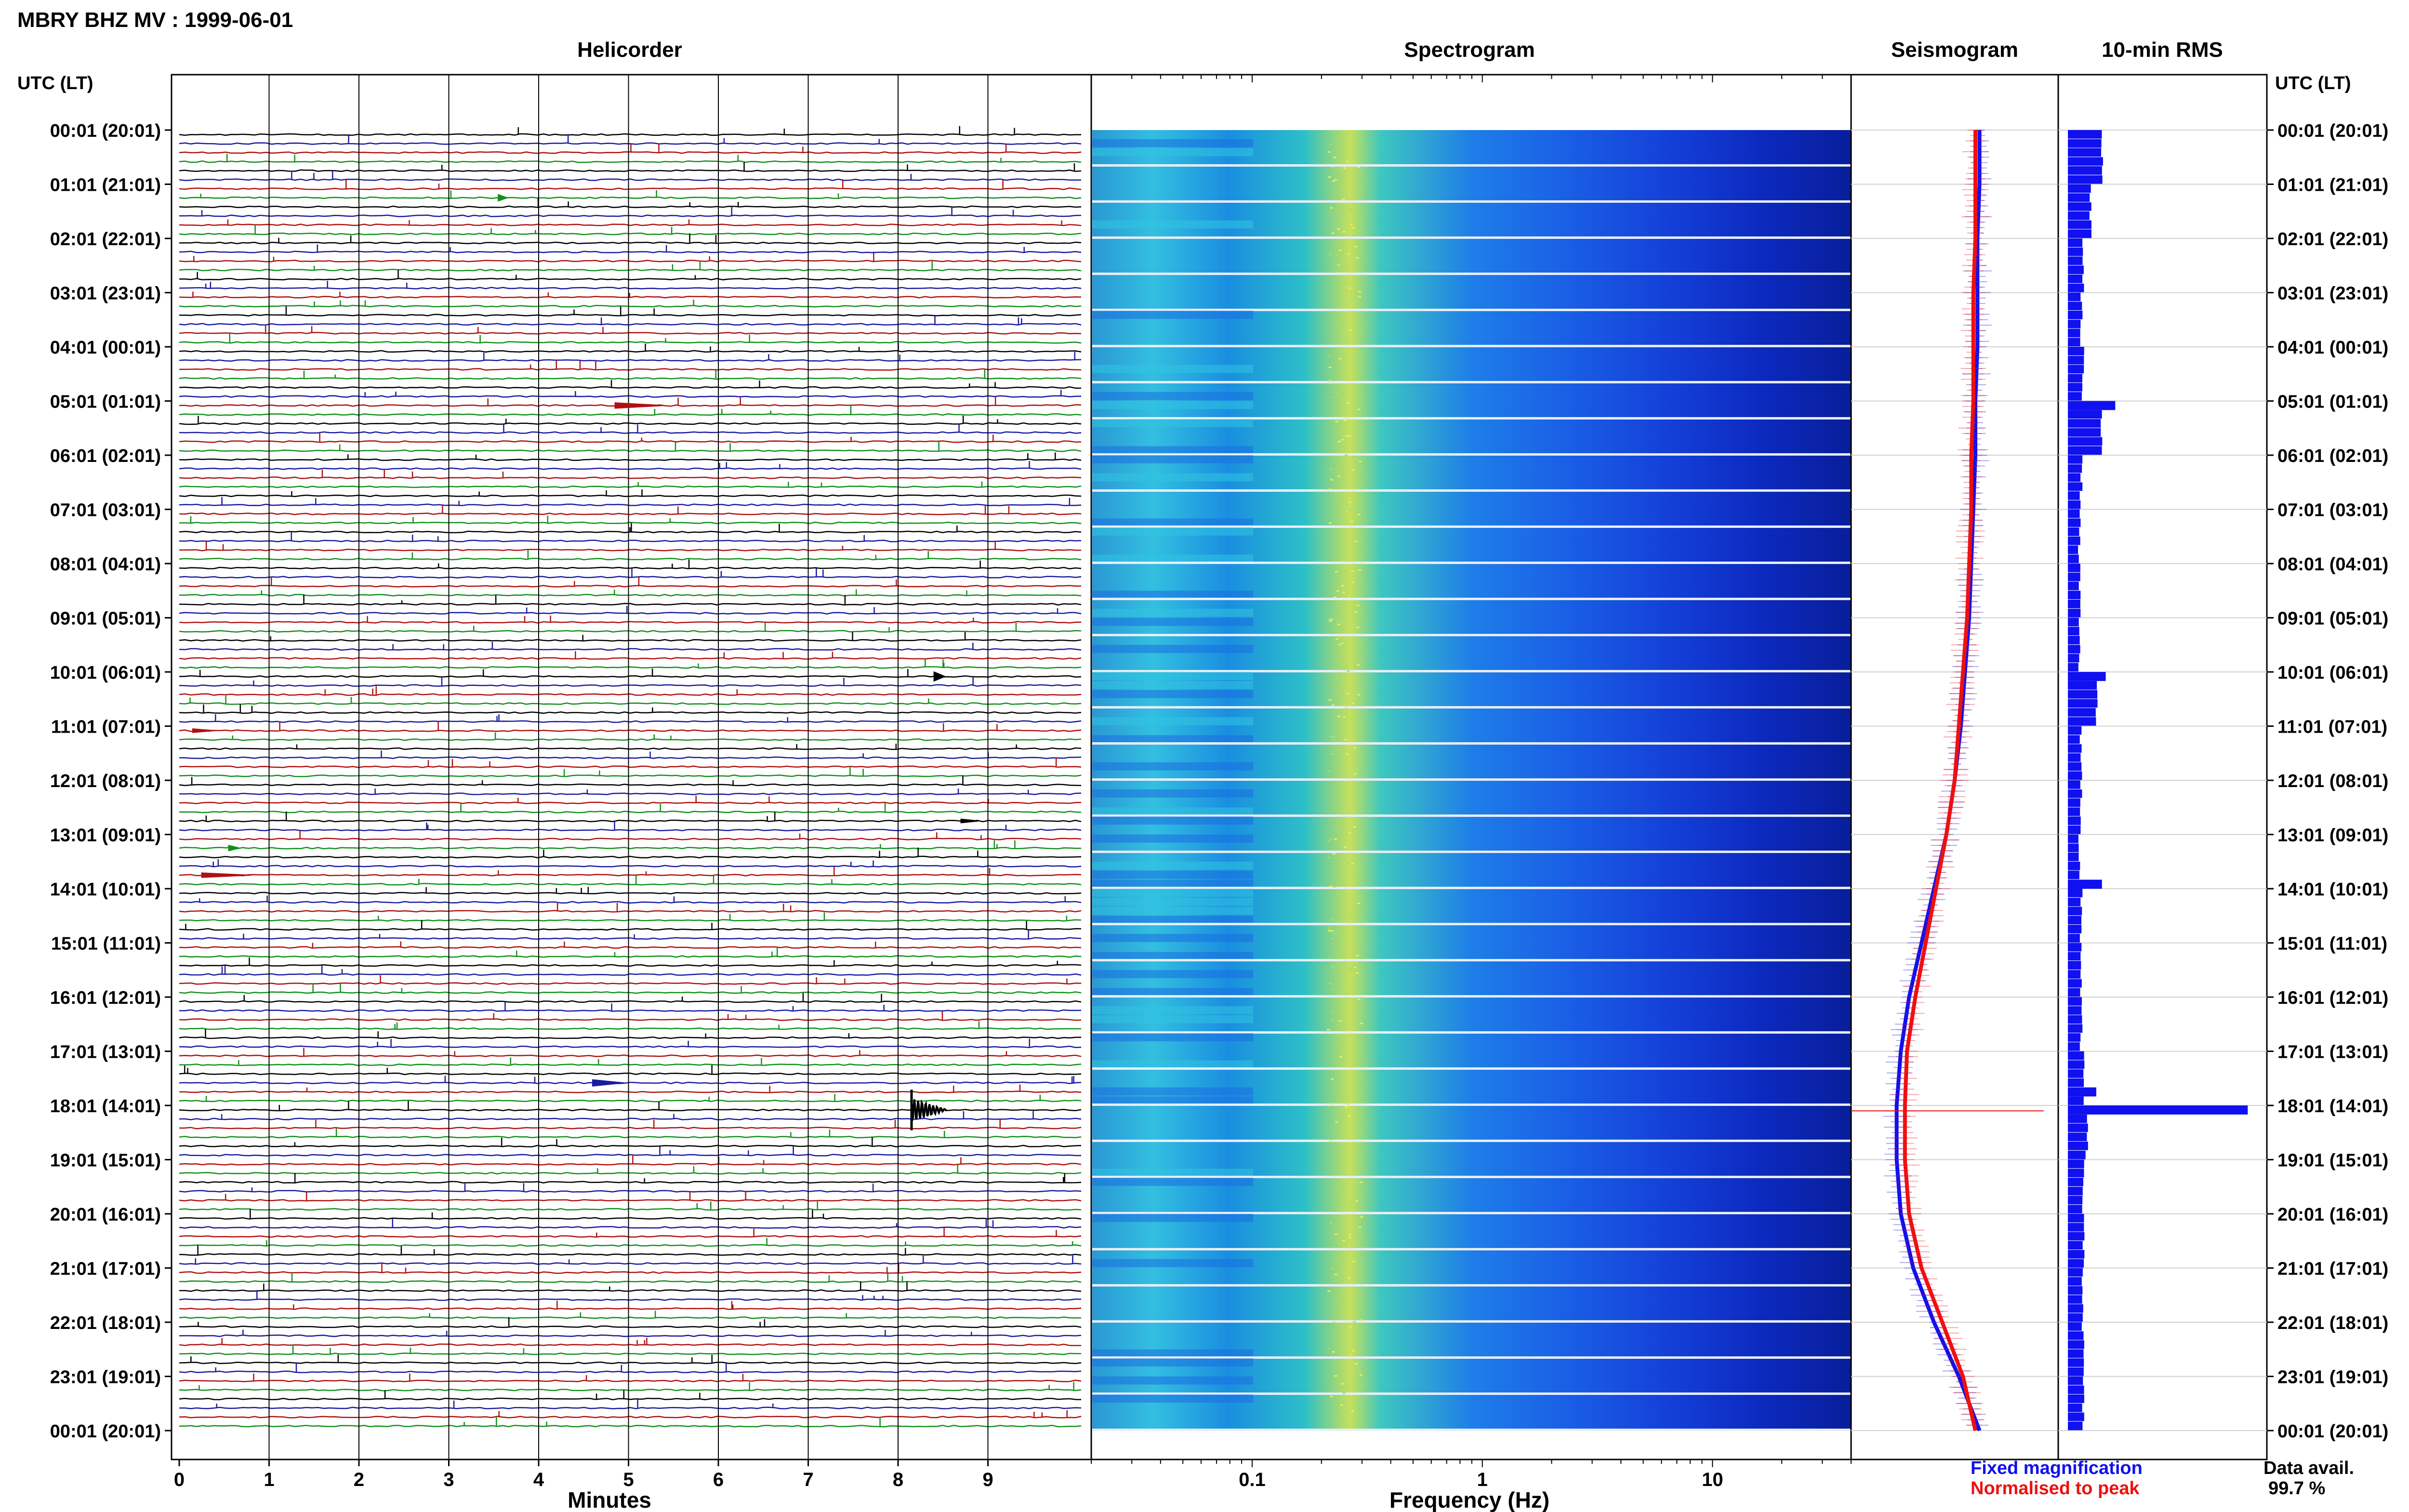 This screenshot has height=1512, width=2409. What do you see at coordinates (1469, 1499) in the screenshot?
I see `spectrogram-x-label: Frequency (Hz)` at bounding box center [1469, 1499].